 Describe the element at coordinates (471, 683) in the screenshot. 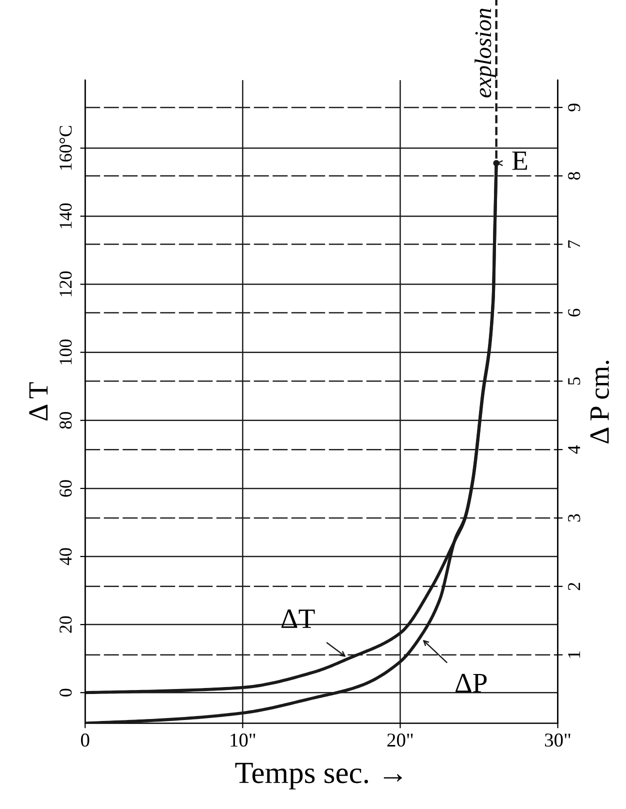

I see `annotation: ΔP` at that location.